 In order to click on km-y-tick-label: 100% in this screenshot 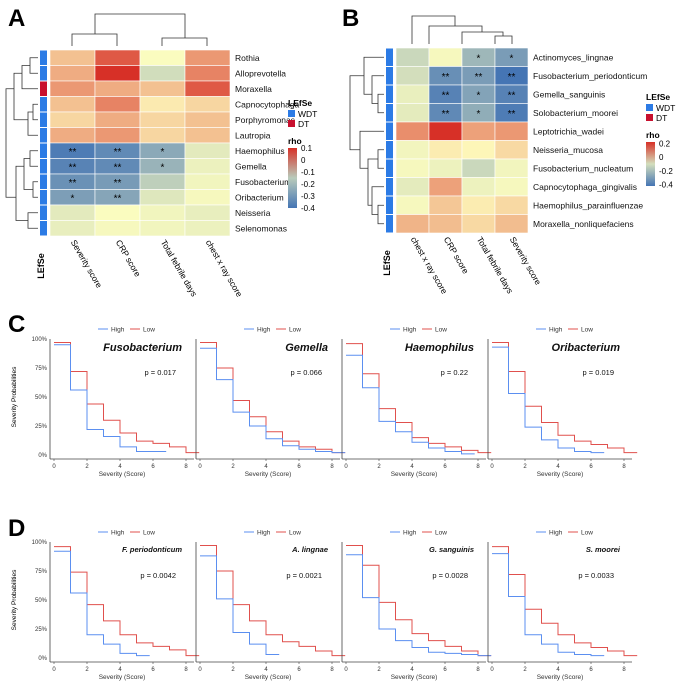, I will do `click(40, 340)`.